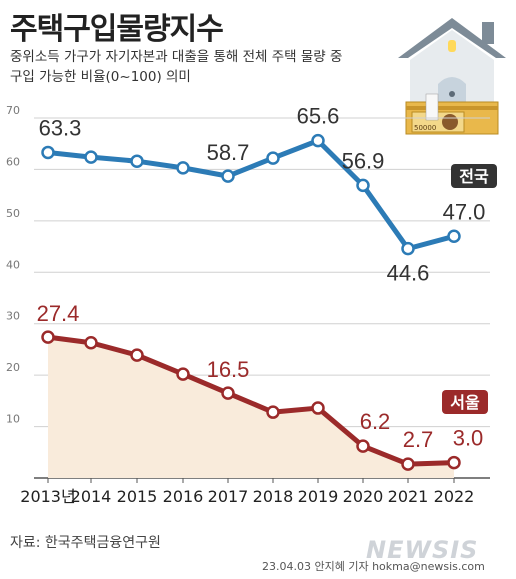 The image size is (516, 579). Describe the element at coordinates (117, 29) in the screenshot. I see `chart-title: 주택구입물량지수` at that location.